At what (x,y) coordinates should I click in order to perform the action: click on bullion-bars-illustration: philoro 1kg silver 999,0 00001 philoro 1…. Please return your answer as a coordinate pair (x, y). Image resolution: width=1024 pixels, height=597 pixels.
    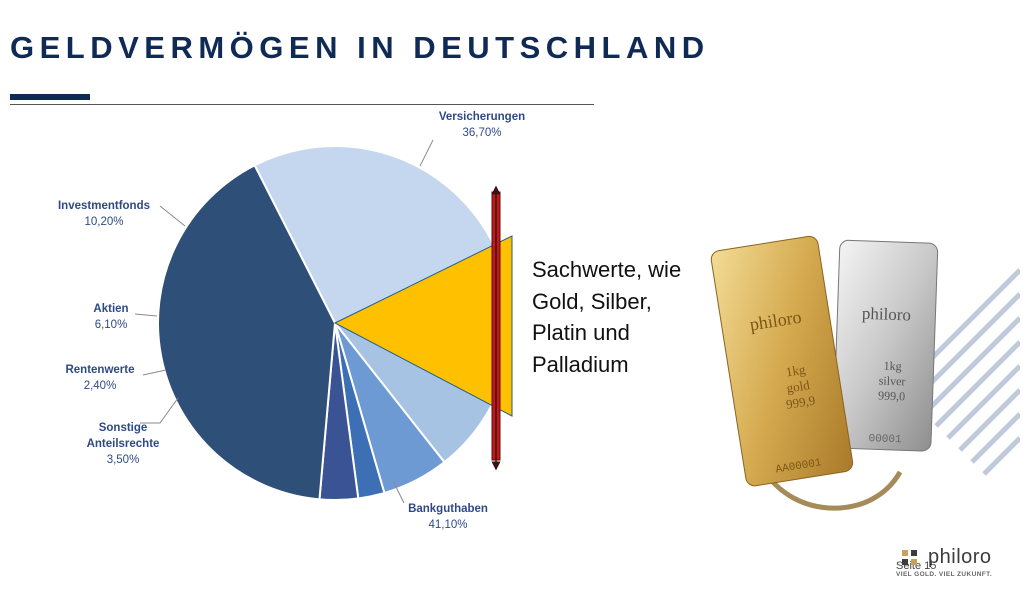
    Looking at the image, I should click on (865, 373).